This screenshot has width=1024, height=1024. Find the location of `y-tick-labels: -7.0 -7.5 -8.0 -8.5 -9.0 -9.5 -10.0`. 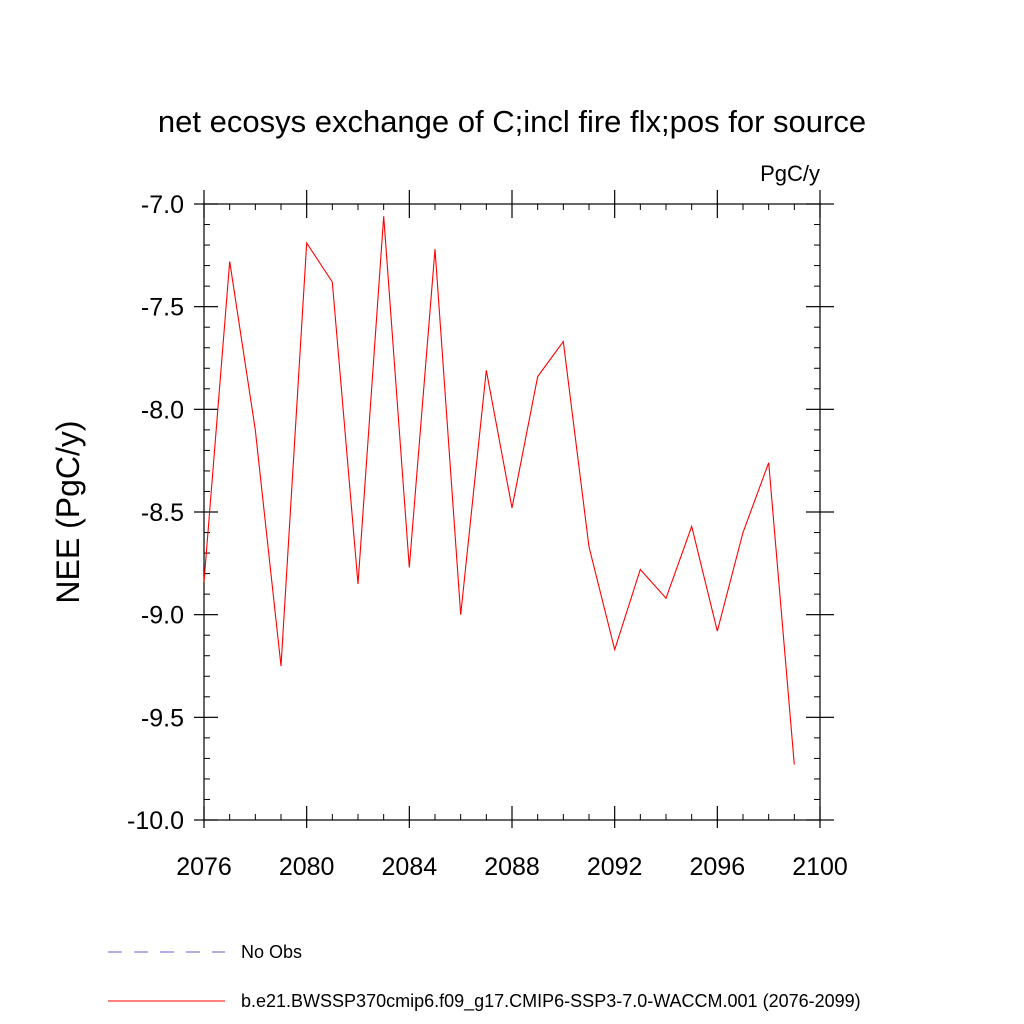

y-tick-labels: -7.0 -7.5 -8.0 -8.5 -9.0 -9.5 -10.0 is located at coordinates (155, 513).